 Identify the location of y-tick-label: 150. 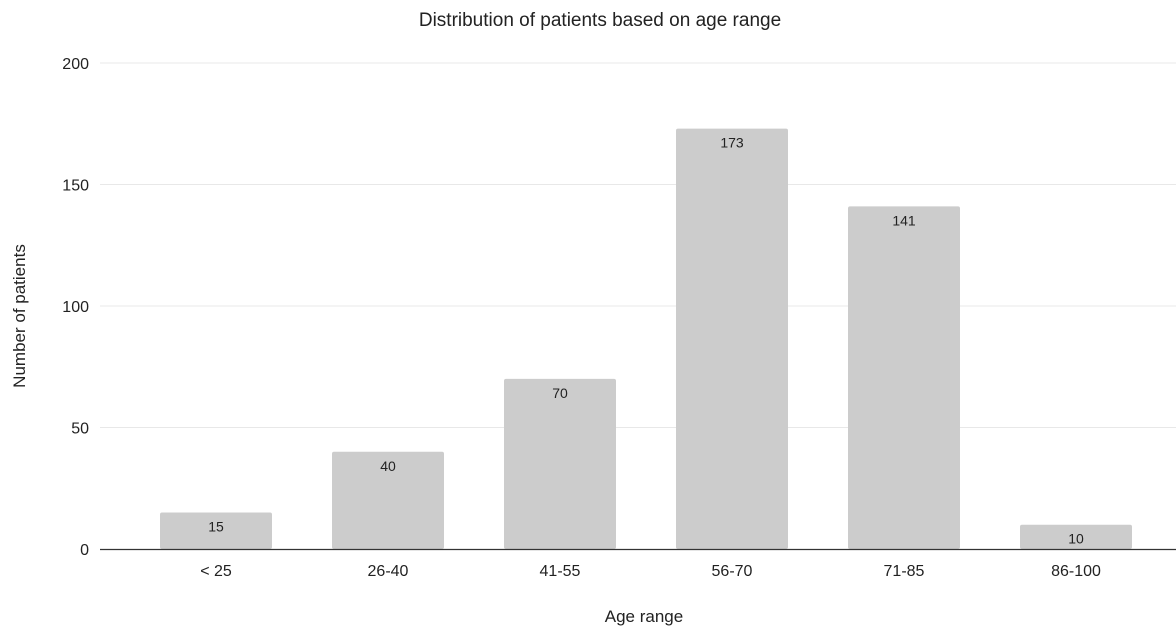
(75, 186).